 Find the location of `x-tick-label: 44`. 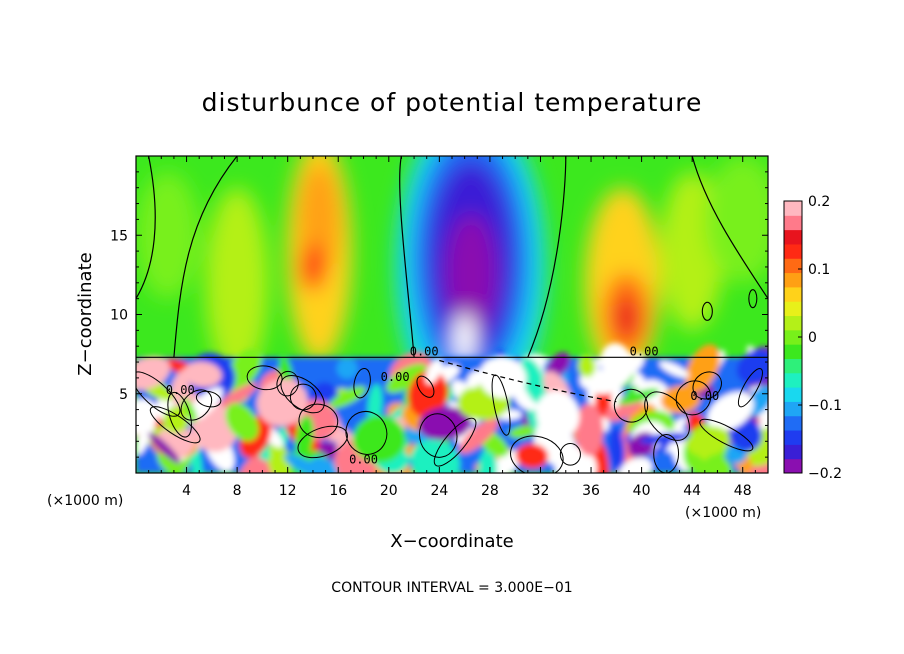

x-tick-label: 44 is located at coordinates (692, 491).